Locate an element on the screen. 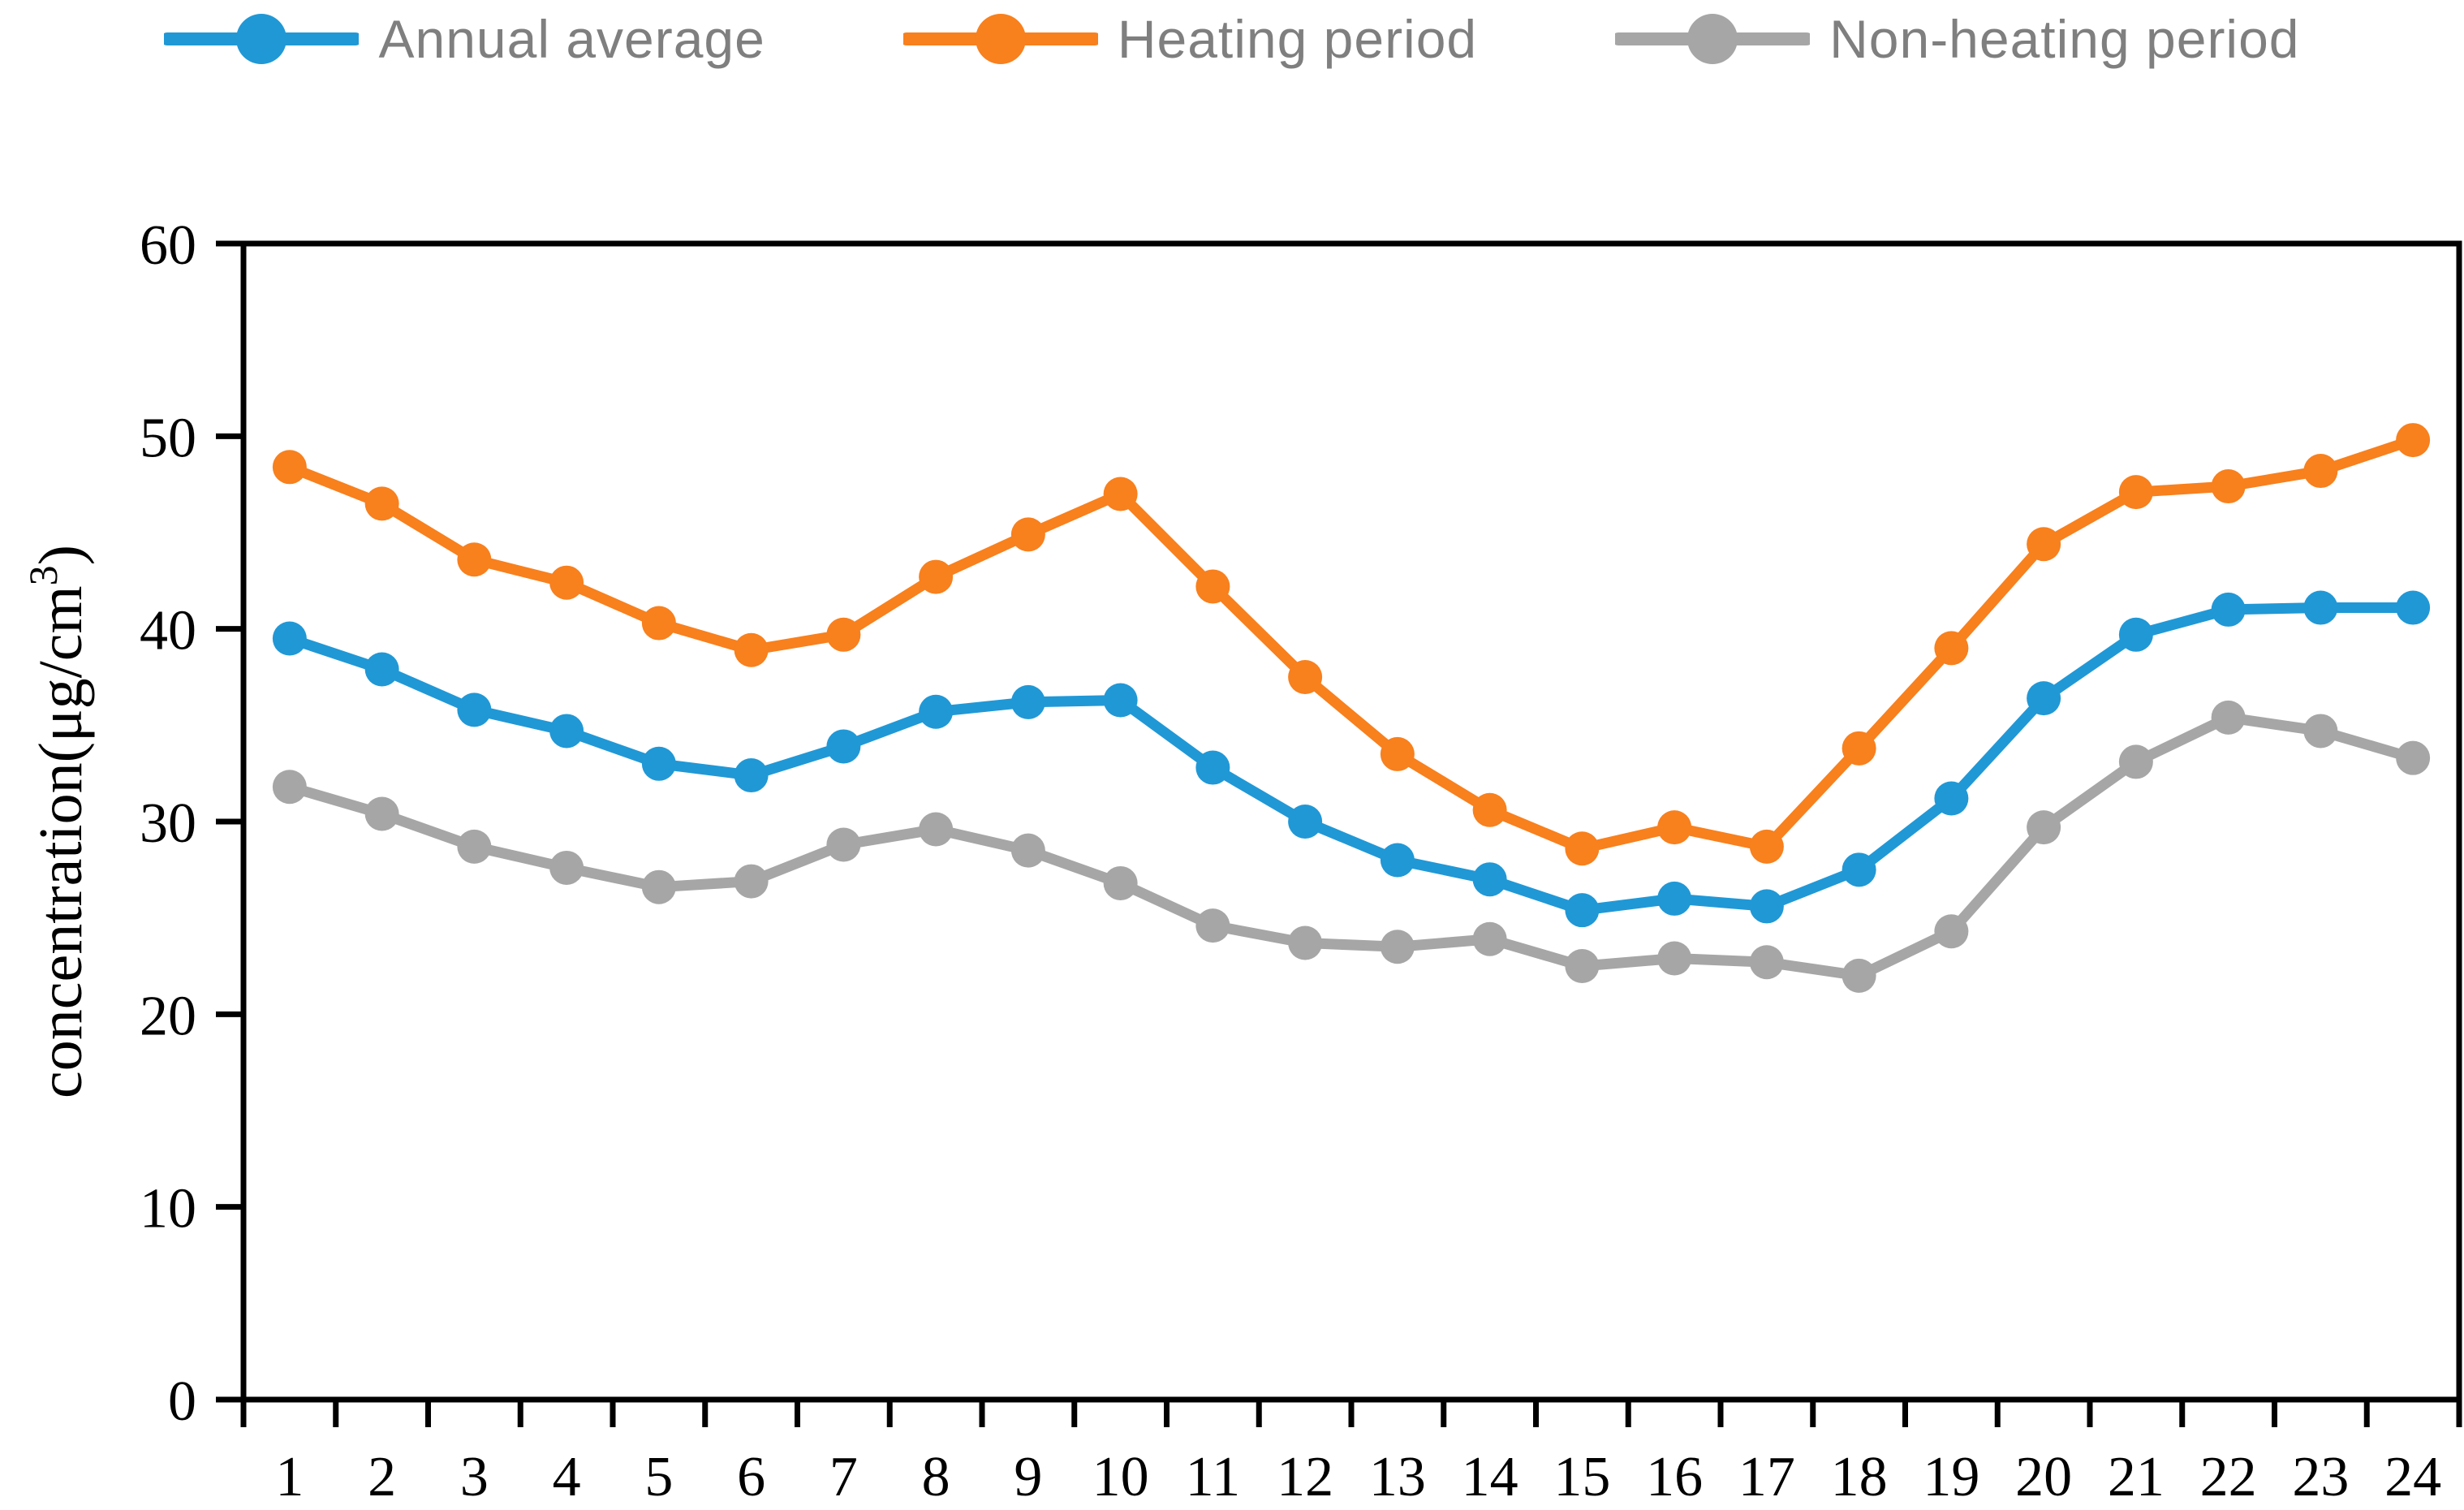 This screenshot has width=2464, height=1510. x-tick-label: 24 is located at coordinates (2413, 1477).